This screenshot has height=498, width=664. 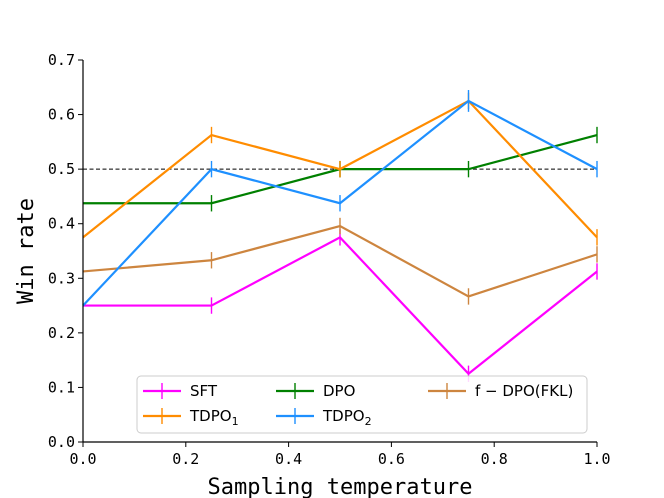 What do you see at coordinates (494, 459) in the screenshot?
I see `x-tick-label: 0.8` at bounding box center [494, 459].